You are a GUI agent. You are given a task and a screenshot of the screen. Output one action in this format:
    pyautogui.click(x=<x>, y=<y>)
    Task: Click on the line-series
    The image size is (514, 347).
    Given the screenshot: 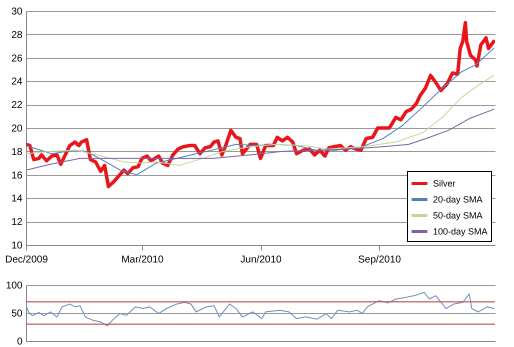 What is the action you would take?
    pyautogui.click(x=260, y=309)
    